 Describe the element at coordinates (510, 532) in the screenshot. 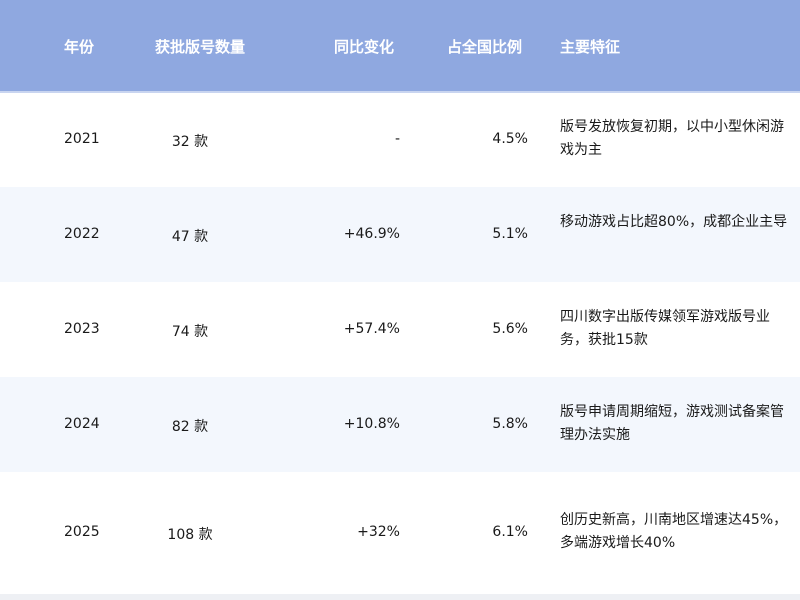

I see `cell-share: 6.1%` at that location.